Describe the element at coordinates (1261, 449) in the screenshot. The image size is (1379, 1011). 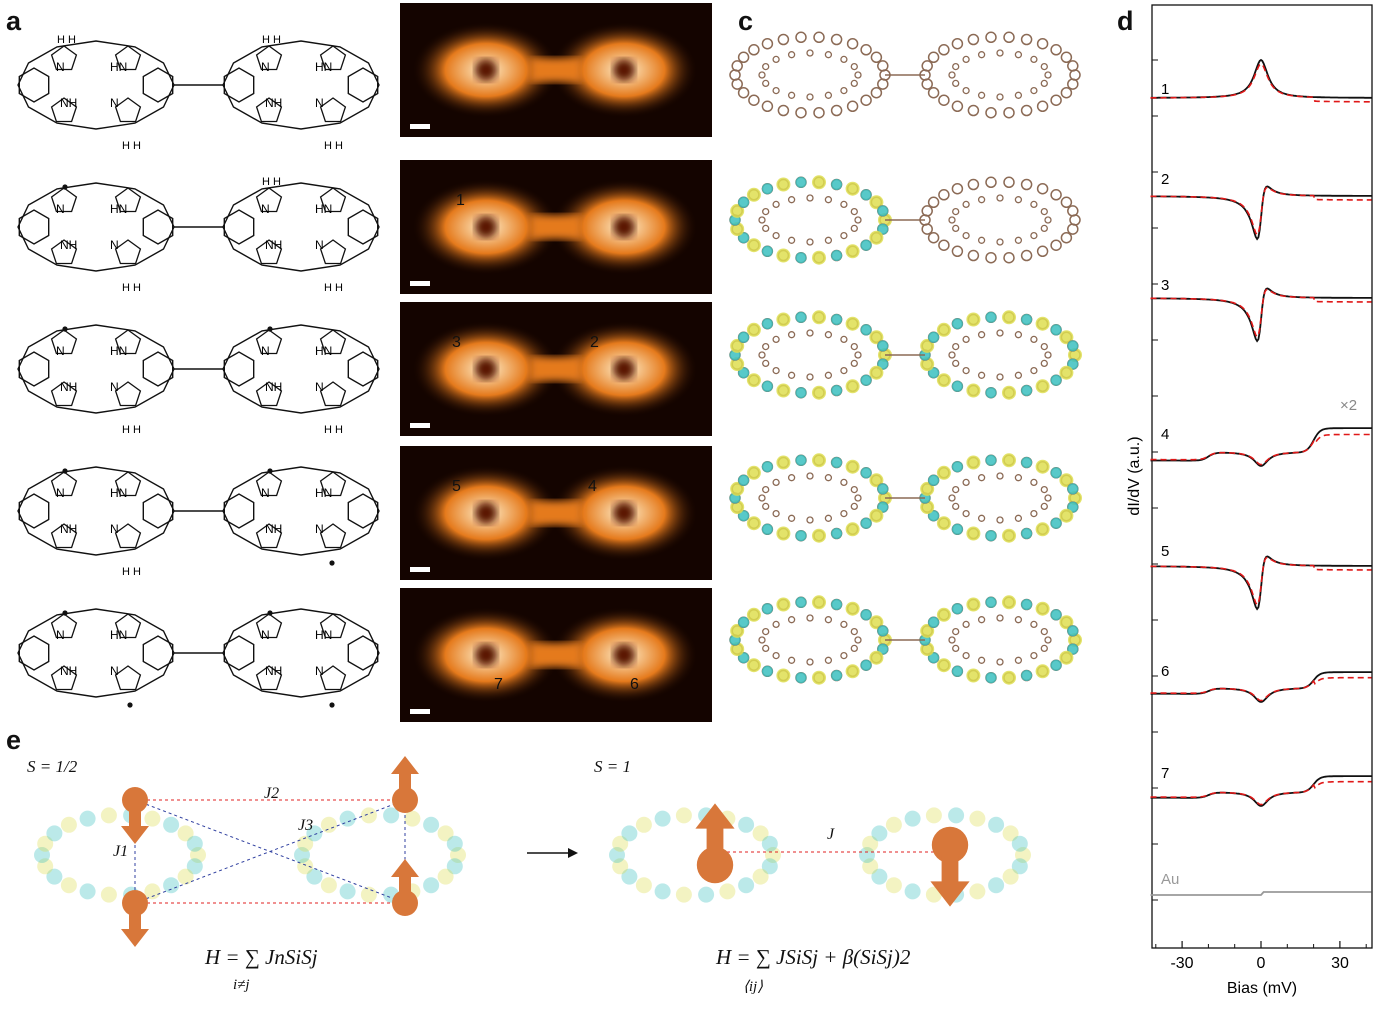
I see `fit-curve` at that location.